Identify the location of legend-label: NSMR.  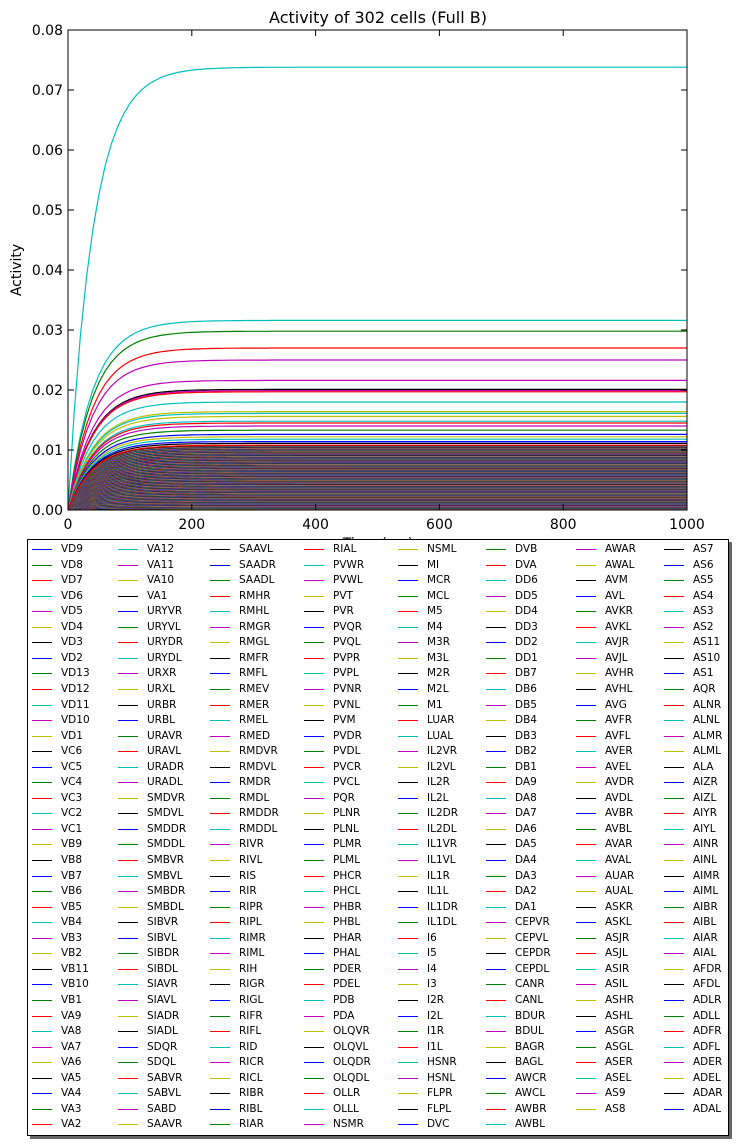
(348, 1124).